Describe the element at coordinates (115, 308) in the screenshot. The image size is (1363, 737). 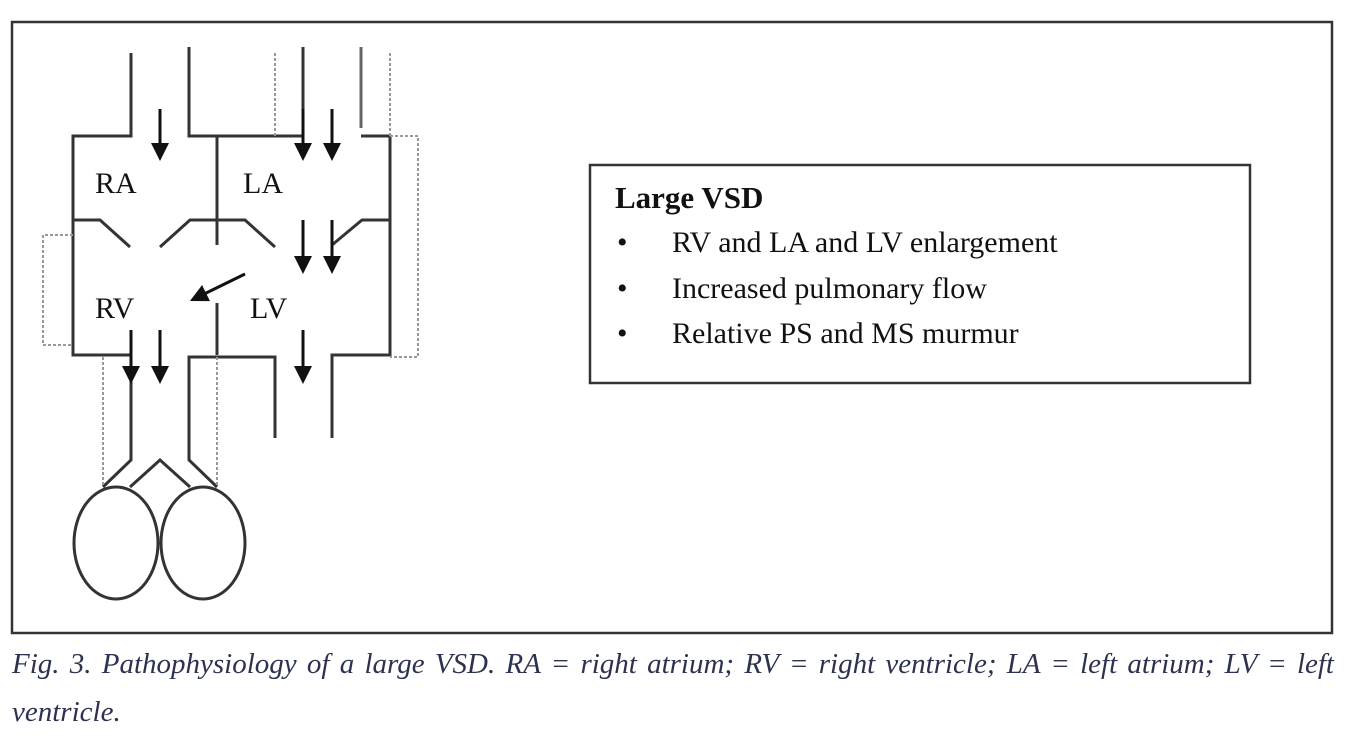
I see `label-rv: RV` at that location.